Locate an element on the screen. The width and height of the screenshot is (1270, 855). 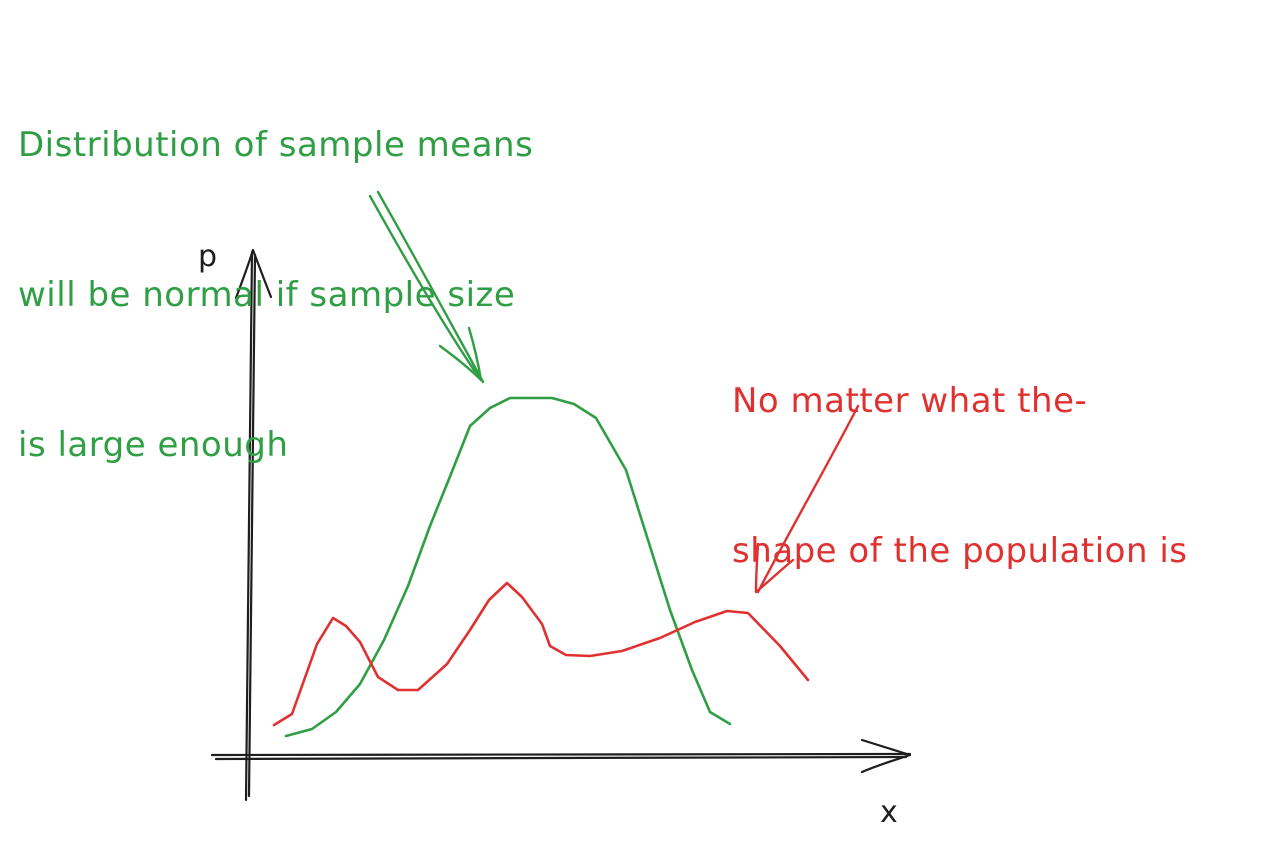
x-axis-label: x is located at coordinates (889, 812).